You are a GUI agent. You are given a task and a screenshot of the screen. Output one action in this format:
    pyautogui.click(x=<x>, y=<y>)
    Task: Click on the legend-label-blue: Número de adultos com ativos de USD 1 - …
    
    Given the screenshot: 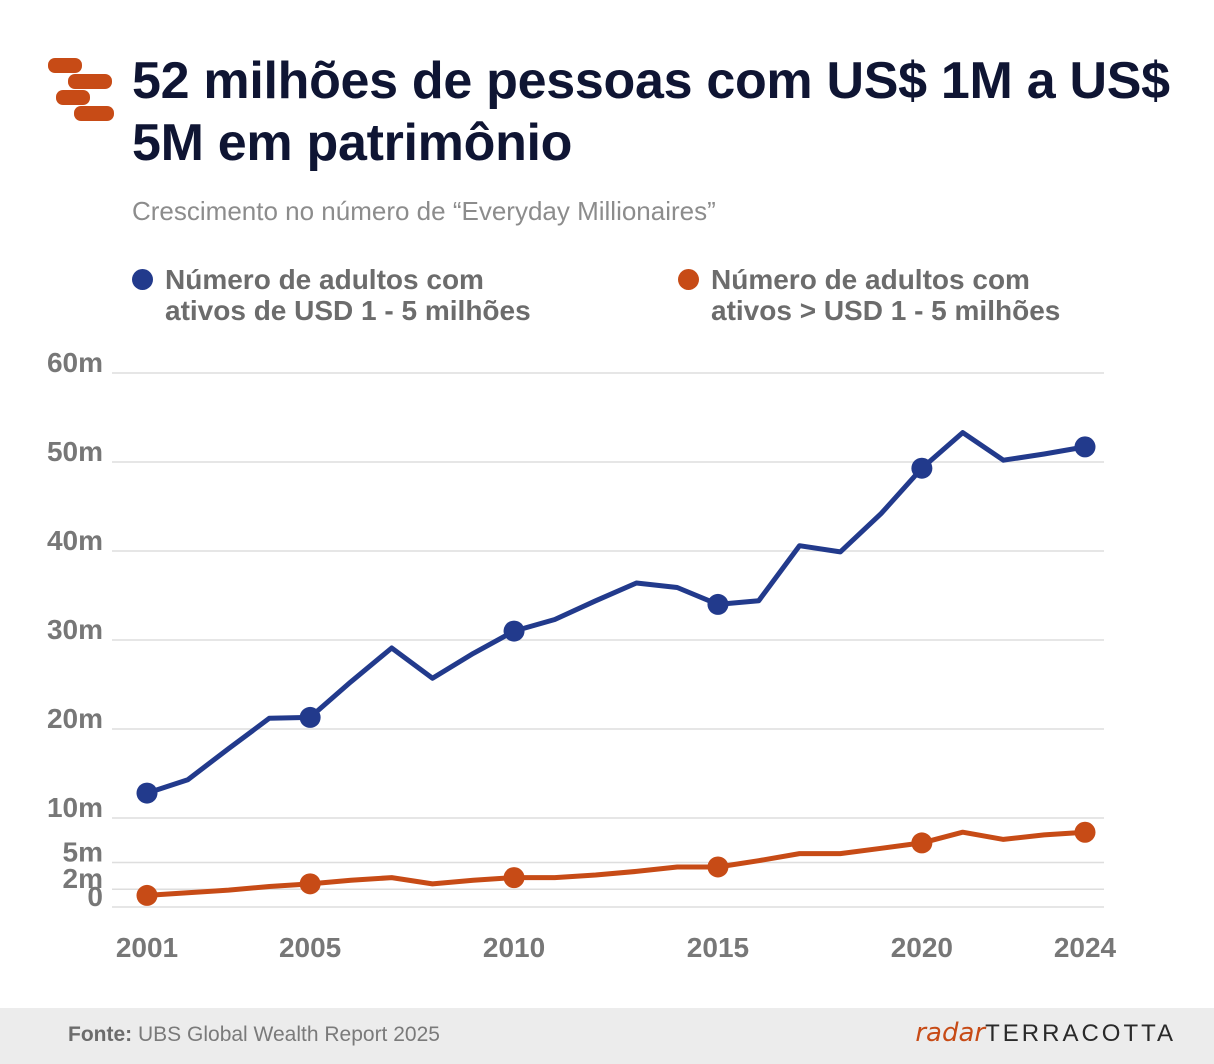 What is the action you would take?
    pyautogui.click(x=348, y=295)
    